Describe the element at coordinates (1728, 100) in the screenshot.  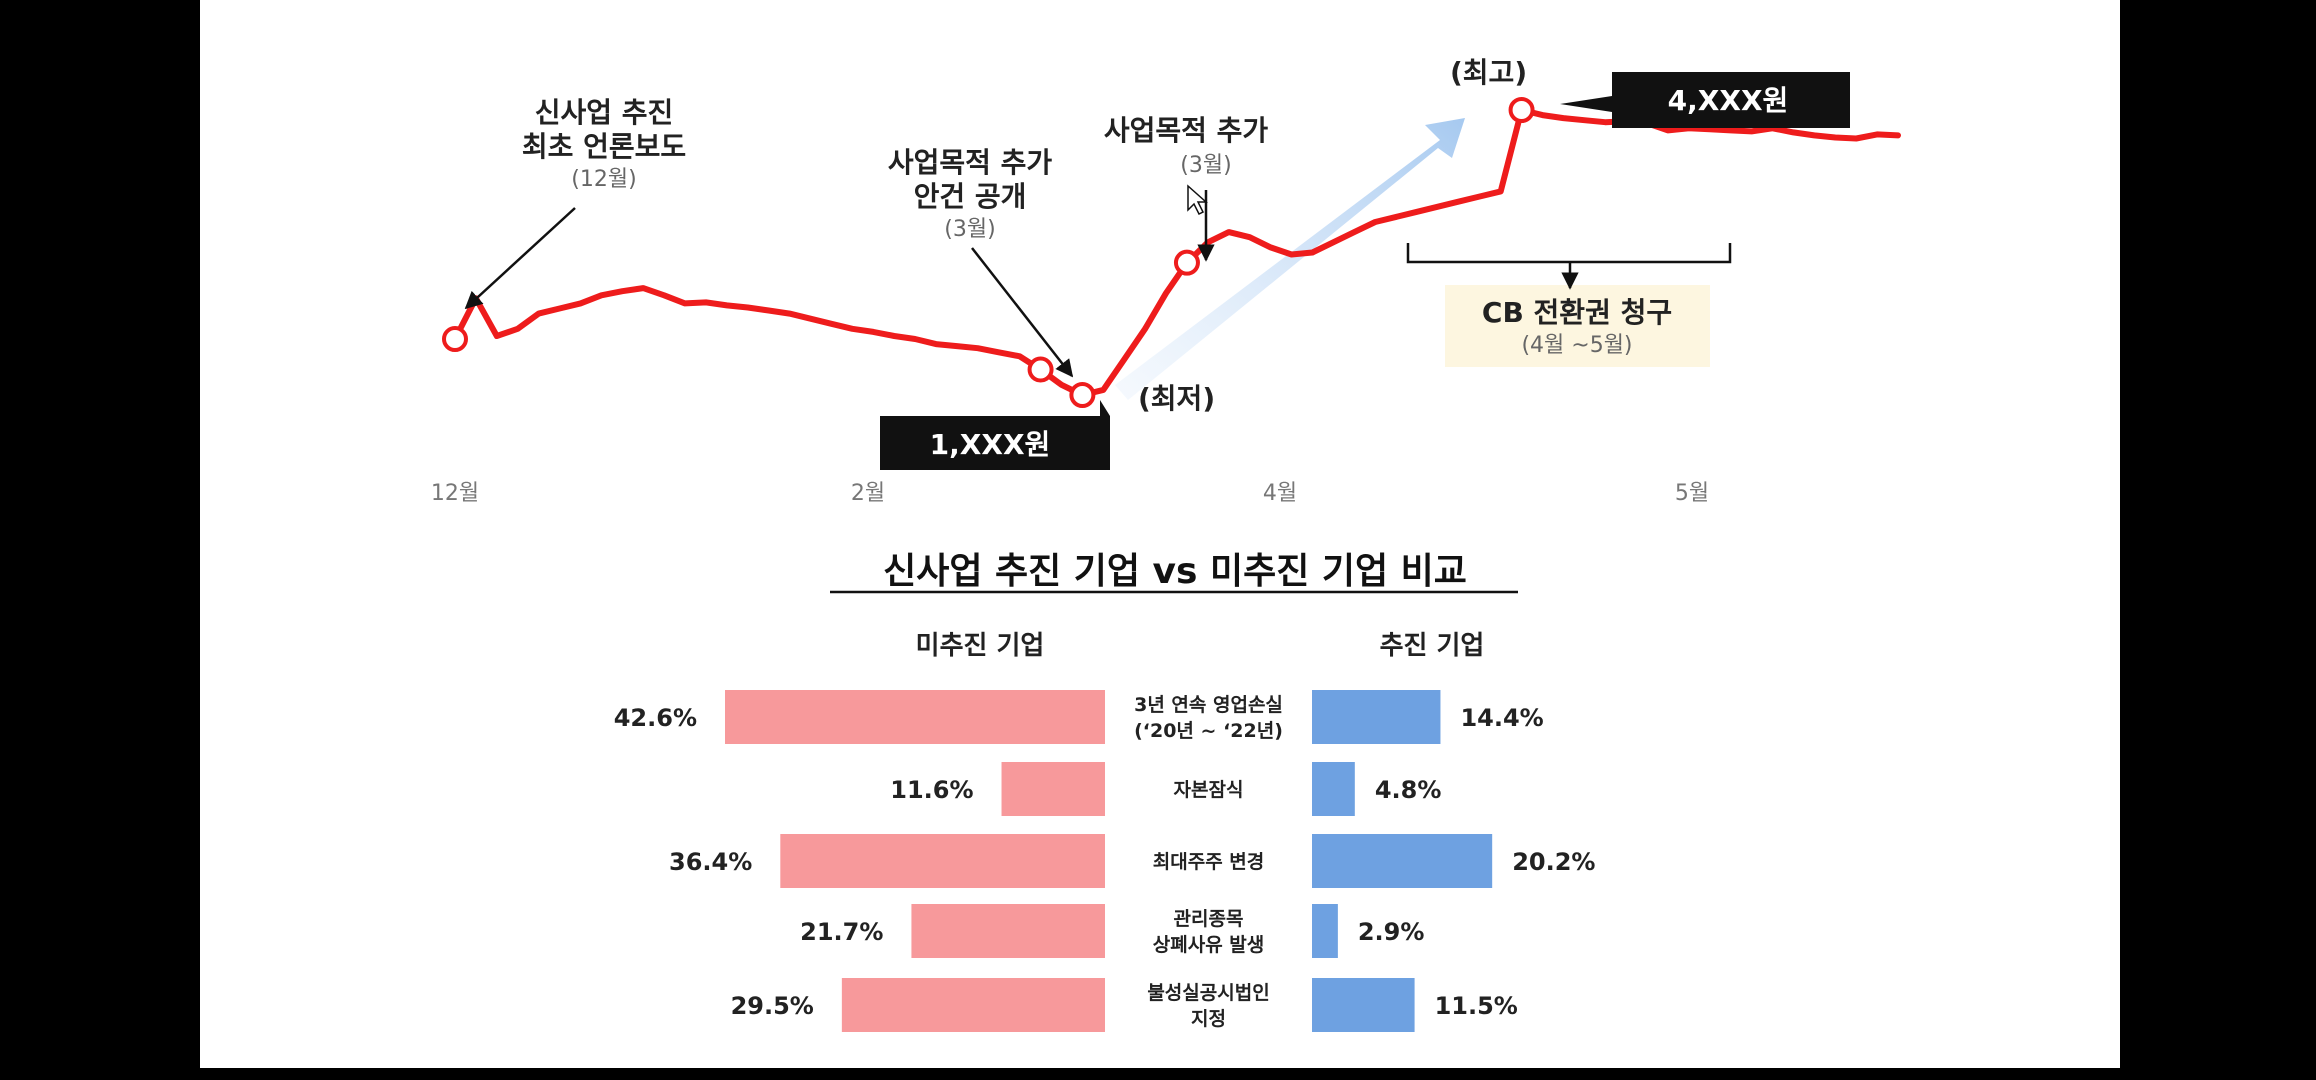
I see `high-price-value: 4,XXX원` at that location.